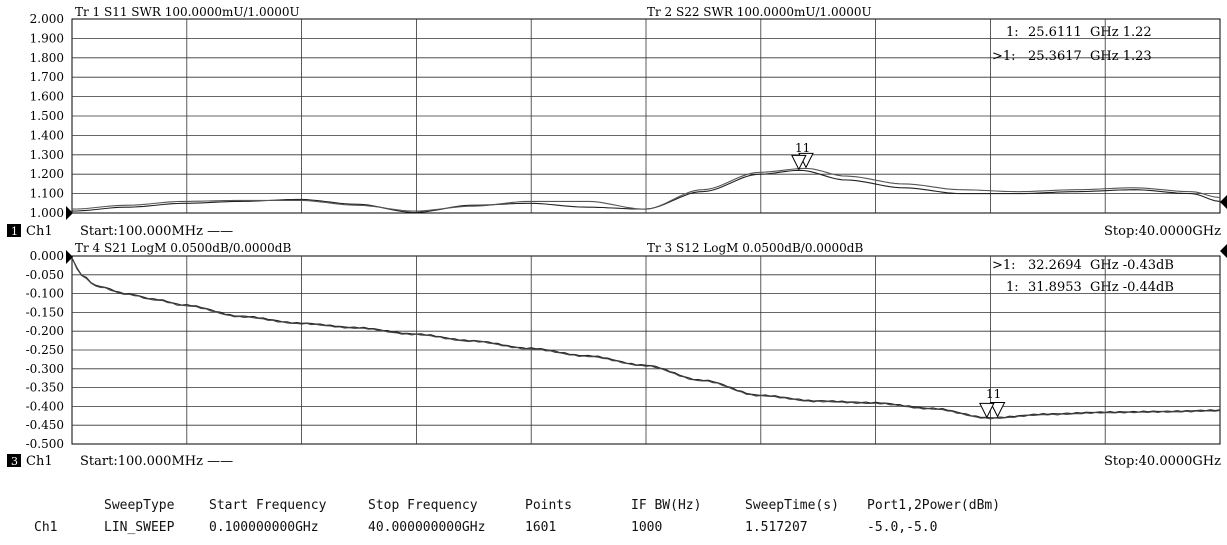  What do you see at coordinates (264, 527) in the screenshot?
I see `settings-value: 0.100000000GHz` at bounding box center [264, 527].